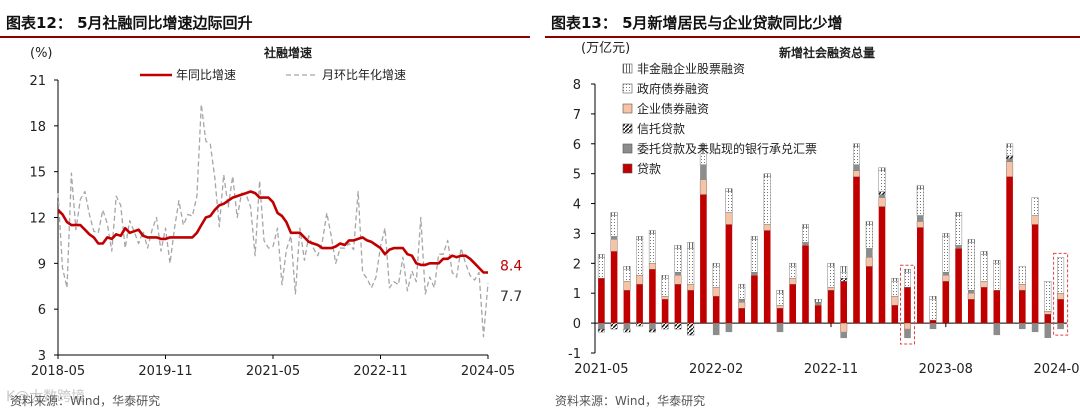 This screenshot has height=414, width=1080. What do you see at coordinates (661, 129) in the screenshot?
I see `legend-label: 信托贷款` at bounding box center [661, 129].